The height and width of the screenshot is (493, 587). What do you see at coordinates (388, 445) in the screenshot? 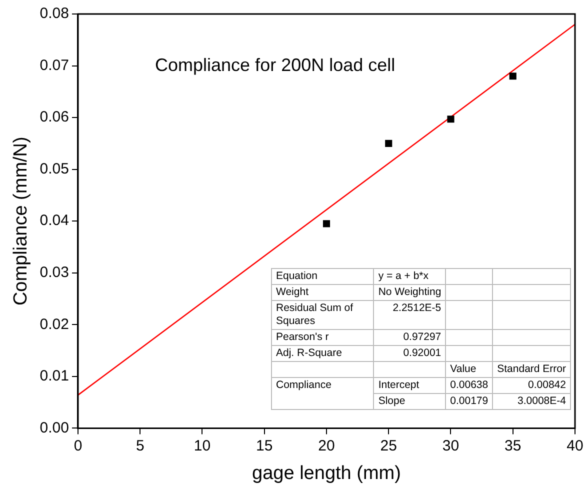
I see `x-tick-label: 25` at bounding box center [388, 445].